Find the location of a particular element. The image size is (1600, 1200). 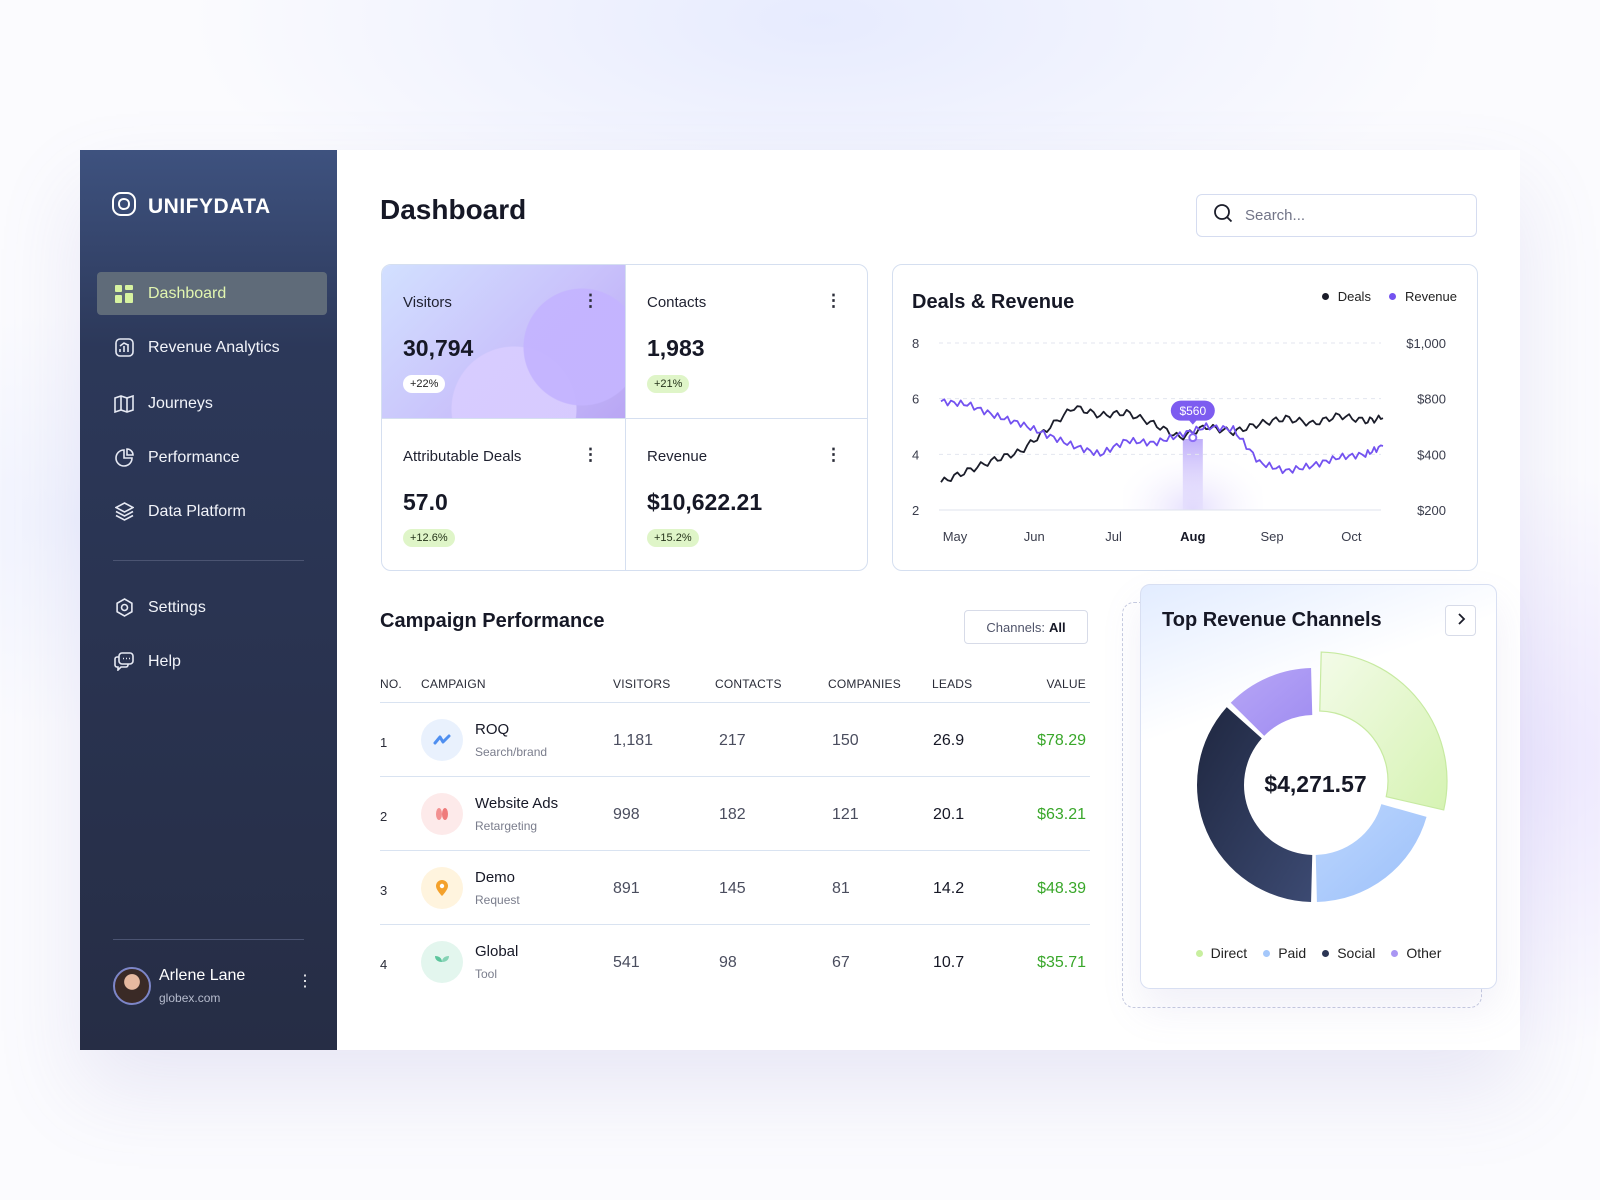

legend-item-direct: Direct is located at coordinates (1221, 953).